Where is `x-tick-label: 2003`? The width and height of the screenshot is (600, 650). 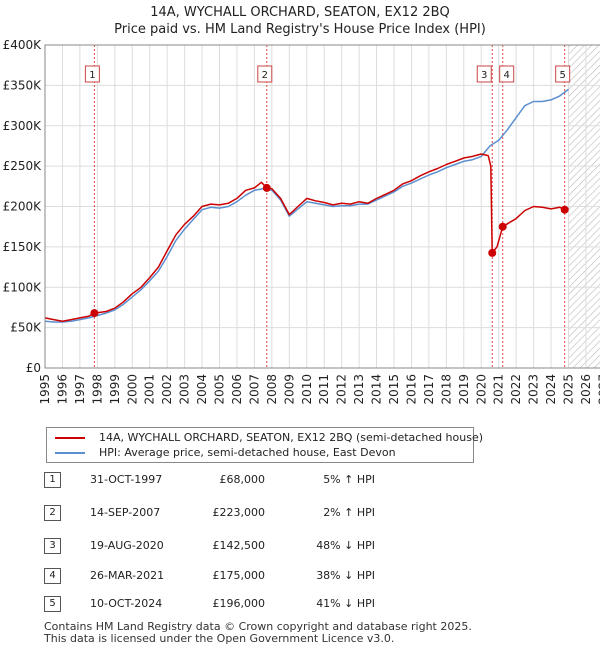 x-tick-label: 2003 is located at coordinates (185, 389).